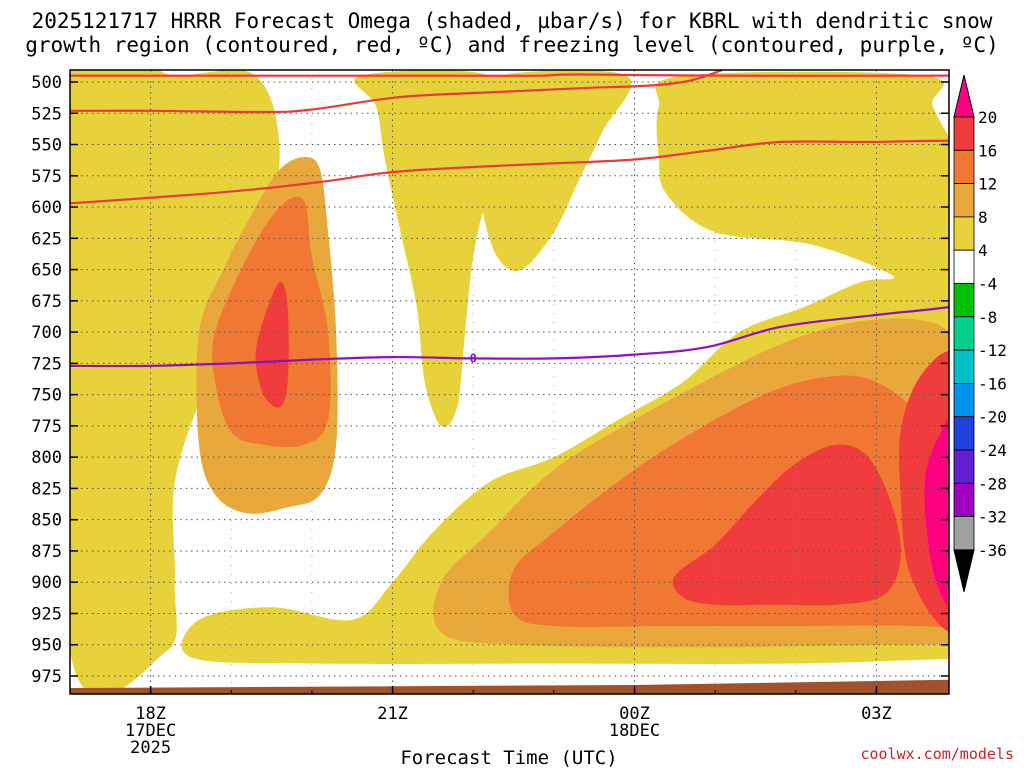  What do you see at coordinates (992, 483) in the screenshot?
I see `colorbar-label-11: -28` at bounding box center [992, 483].